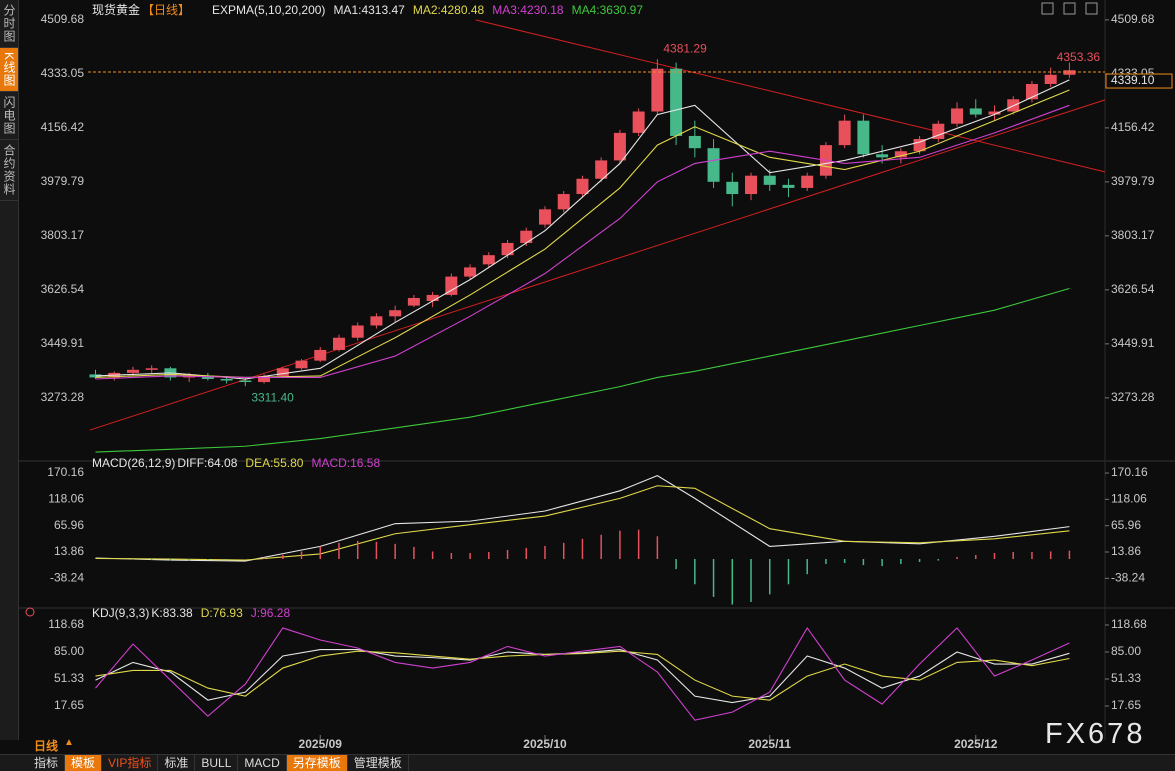 The image size is (1175, 771). I want to click on y-tick-label: -38.24, so click(67, 578).